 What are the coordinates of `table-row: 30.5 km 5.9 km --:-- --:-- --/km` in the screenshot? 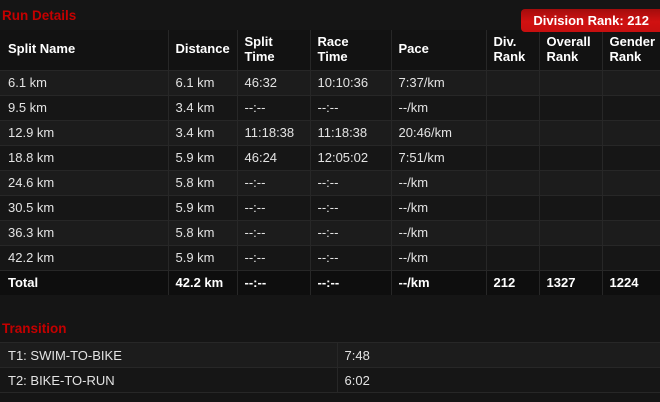 It's located at (330, 207).